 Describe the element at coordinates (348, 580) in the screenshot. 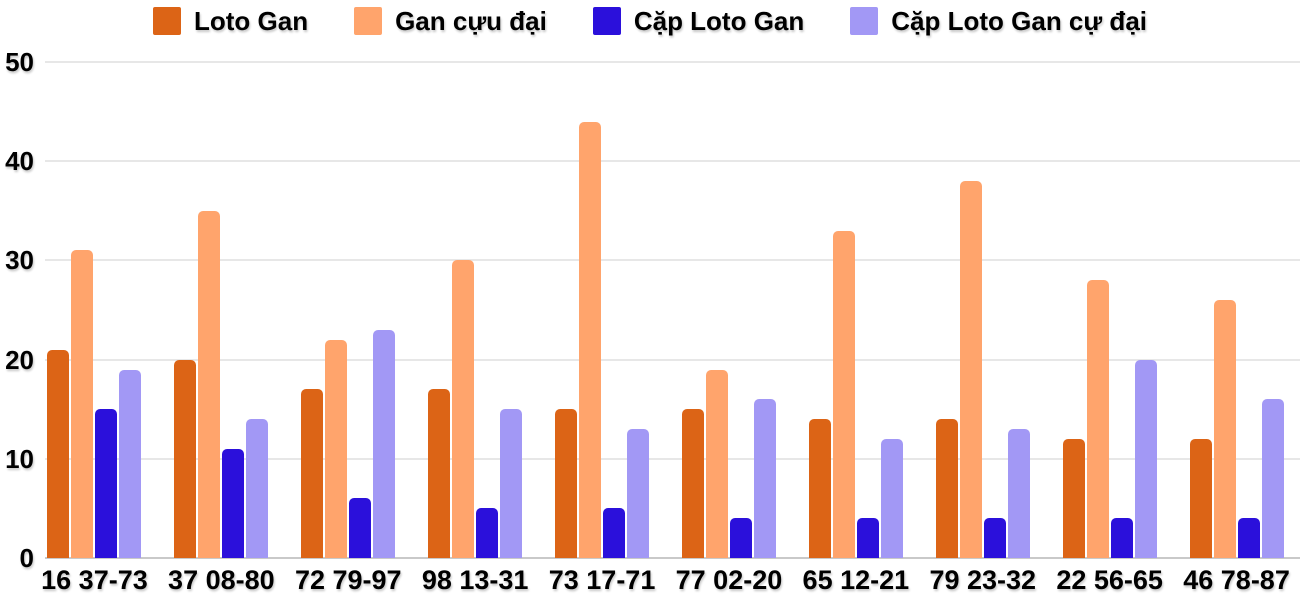

I see `x-axis-category-label: 72 79-97` at that location.